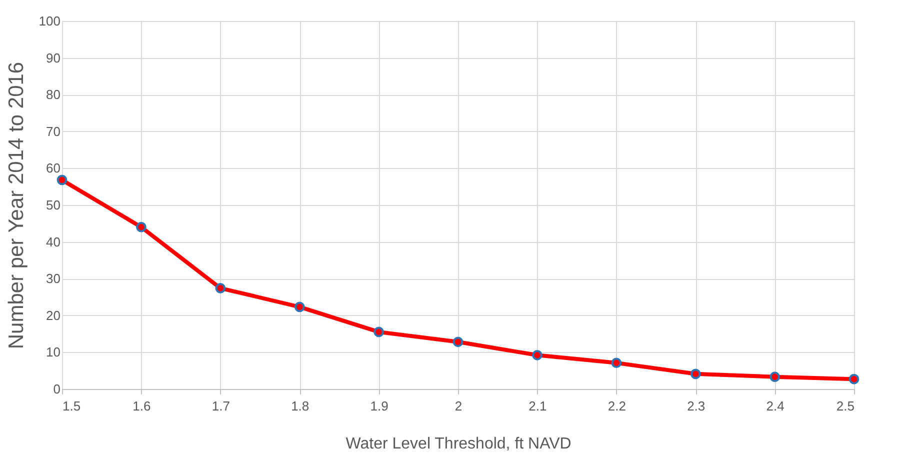 The width and height of the screenshot is (915, 458). I want to click on x-tick-label: 2.5, so click(845, 406).